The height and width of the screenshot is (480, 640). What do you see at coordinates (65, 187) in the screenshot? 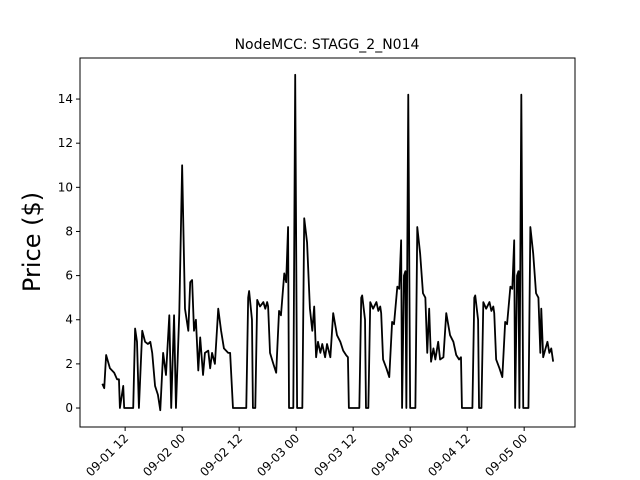
I see `y-tick-label: 10` at bounding box center [65, 187].